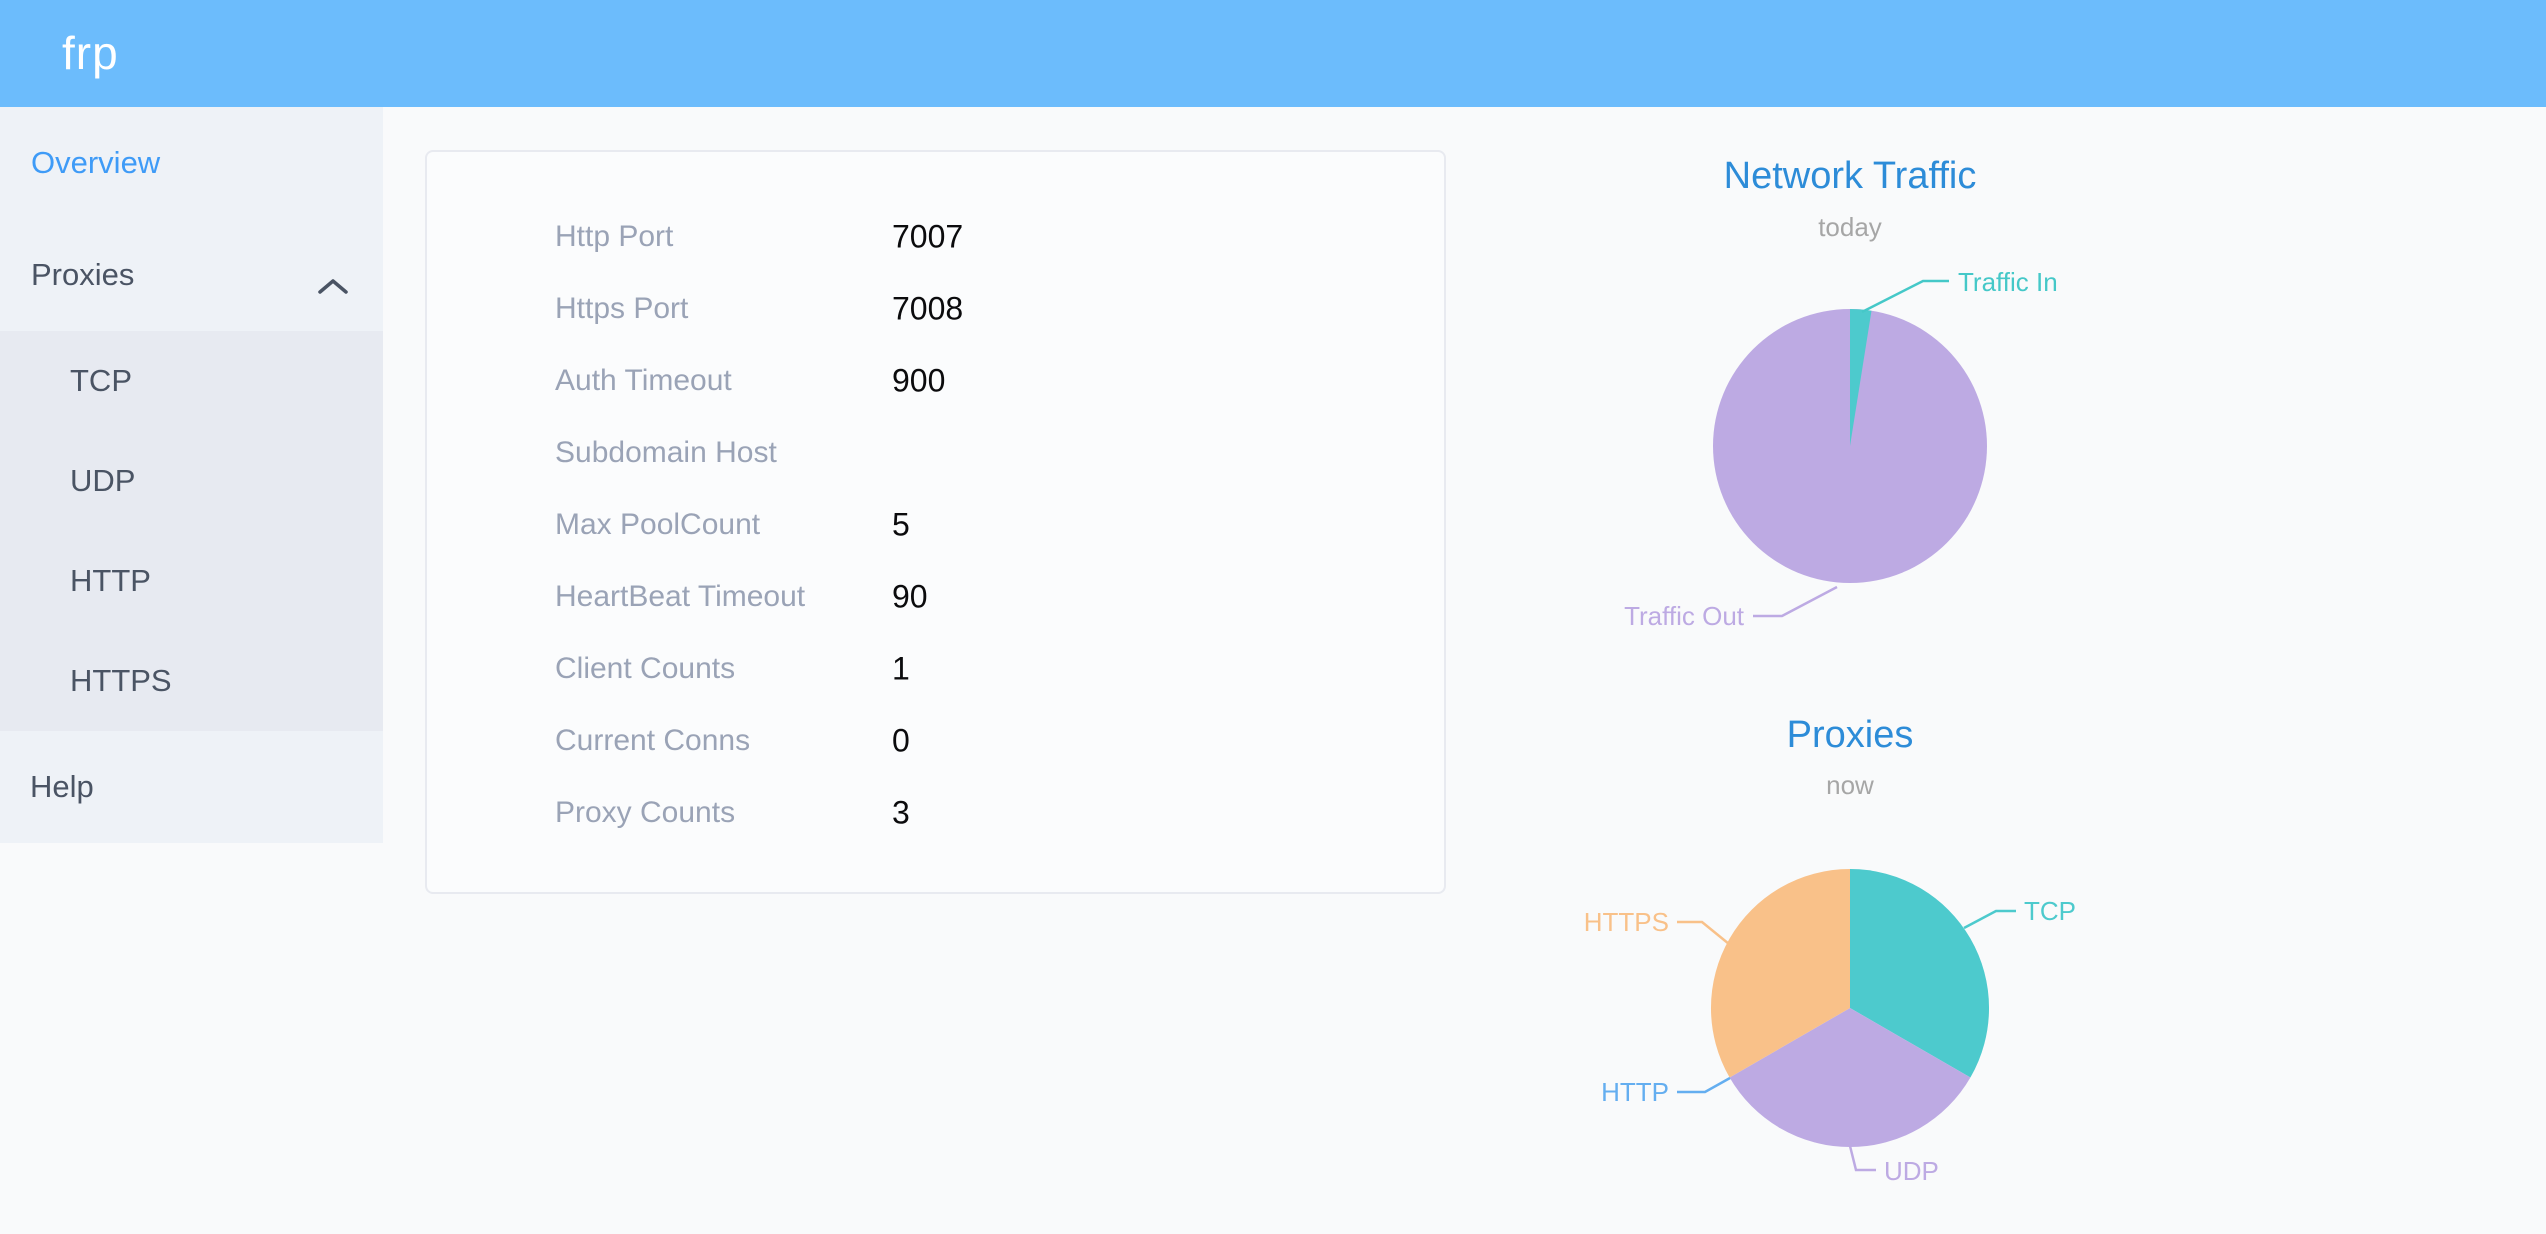 This screenshot has width=2546, height=1234. What do you see at coordinates (680, 596) in the screenshot?
I see `row-label: HeartBeat Timeout` at bounding box center [680, 596].